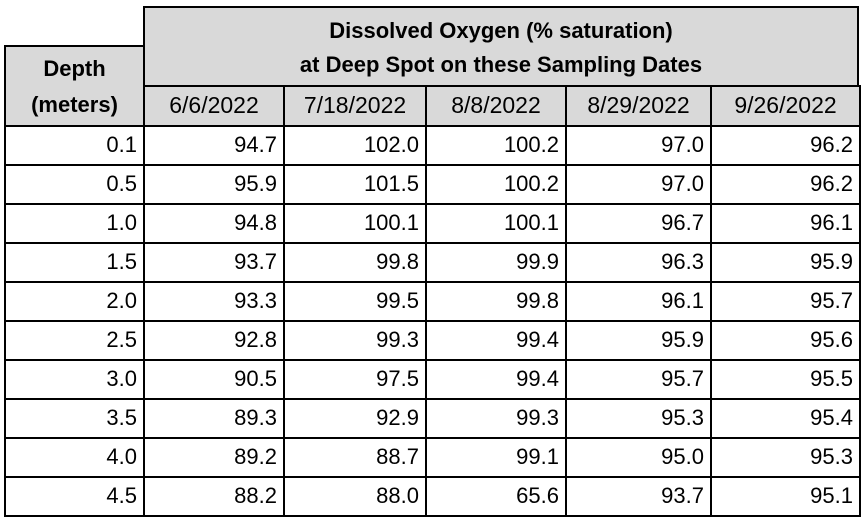 Image resolution: width=862 pixels, height=518 pixels. What do you see at coordinates (74, 184) in the screenshot?
I see `depth-cell: 0.5` at bounding box center [74, 184].